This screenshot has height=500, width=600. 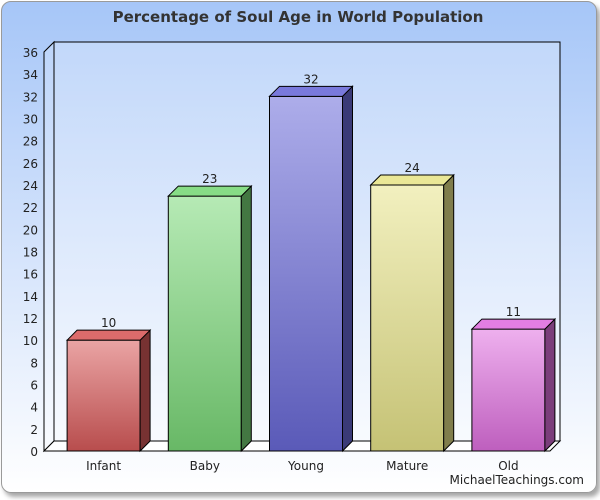 I want to click on y-tick-label: 16, so click(x=30, y=275).